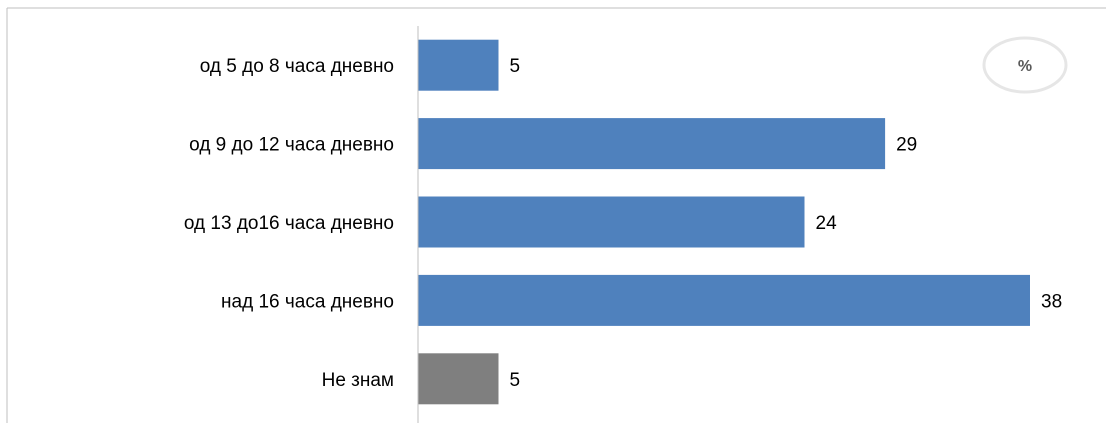  What do you see at coordinates (515, 380) in the screenshot?
I see `value-label-4: 5` at bounding box center [515, 380].